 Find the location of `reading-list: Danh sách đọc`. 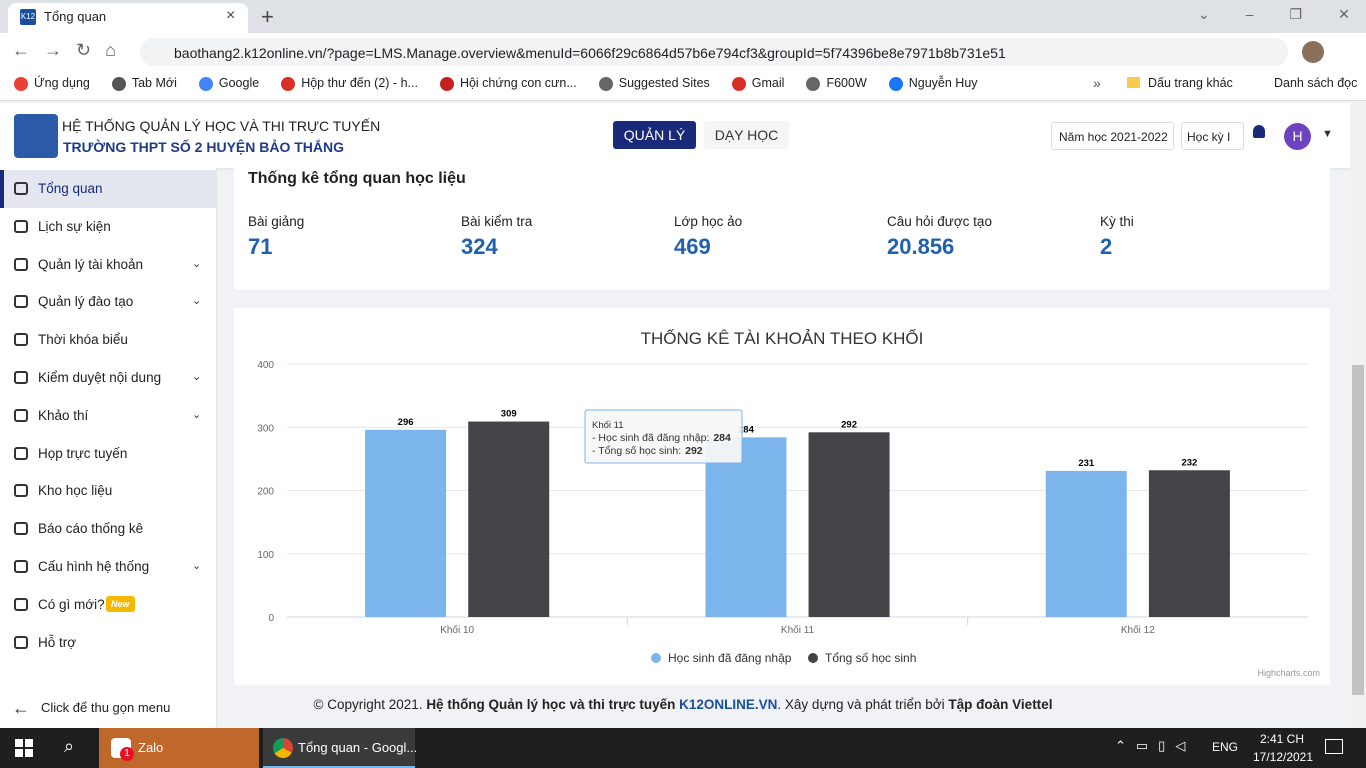

reading-list: Danh sách đọc is located at coordinates (1316, 83).